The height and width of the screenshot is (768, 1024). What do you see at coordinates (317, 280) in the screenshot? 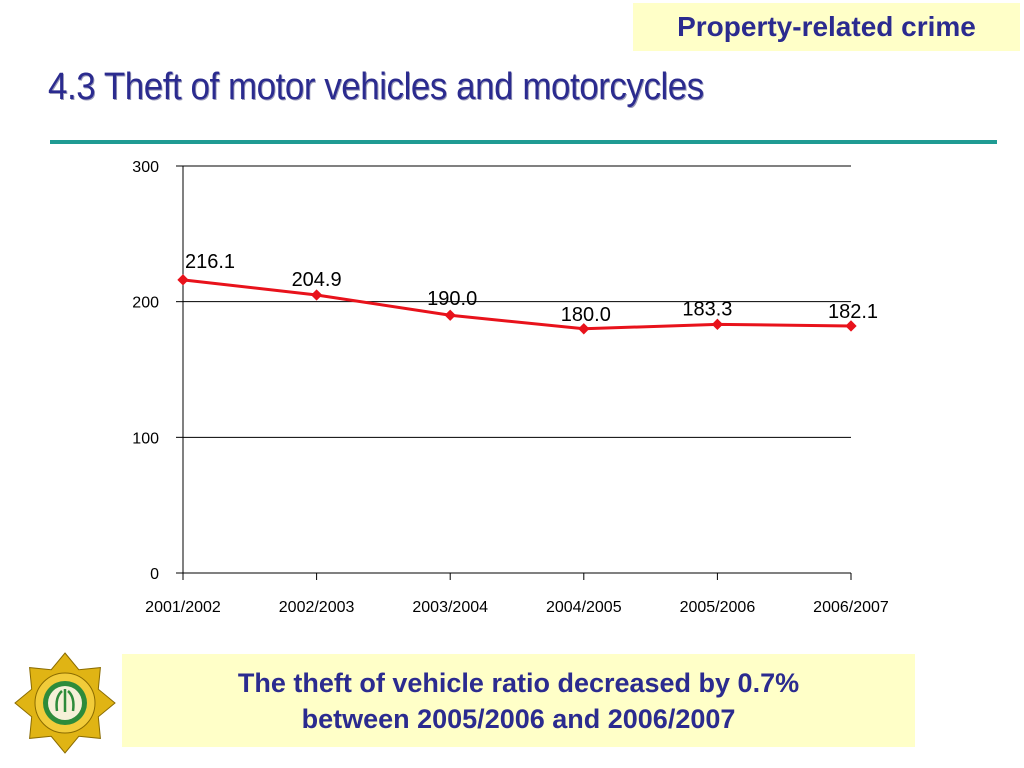
I see `data-label: 204.9` at bounding box center [317, 280].